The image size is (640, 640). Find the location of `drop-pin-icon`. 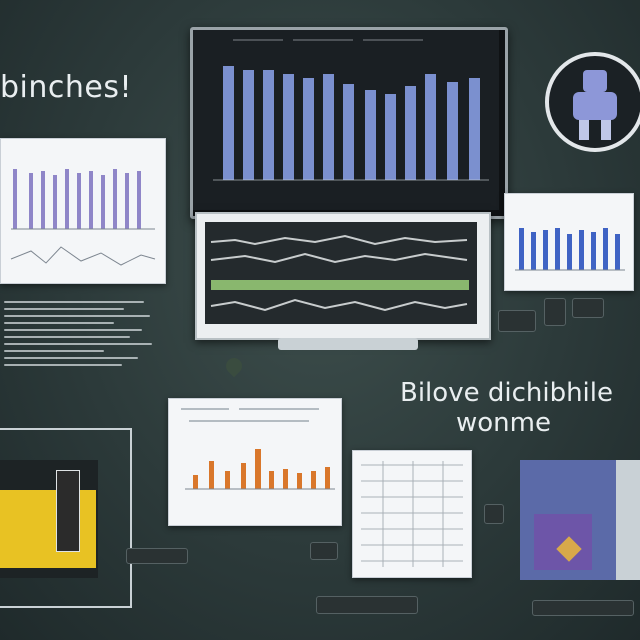

drop-pin-icon is located at coordinates (234, 366).